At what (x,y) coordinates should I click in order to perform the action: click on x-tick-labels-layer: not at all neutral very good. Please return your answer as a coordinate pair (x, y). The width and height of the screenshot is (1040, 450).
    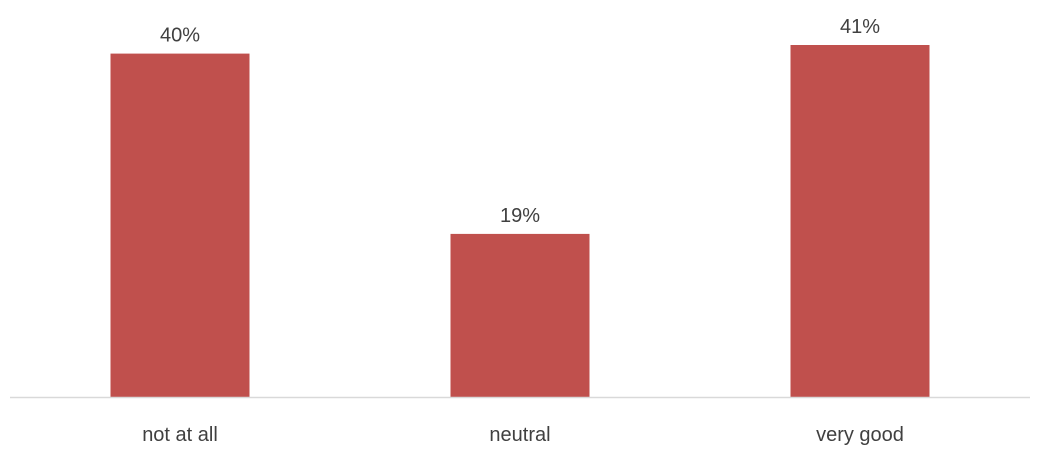
    Looking at the image, I should click on (523, 435).